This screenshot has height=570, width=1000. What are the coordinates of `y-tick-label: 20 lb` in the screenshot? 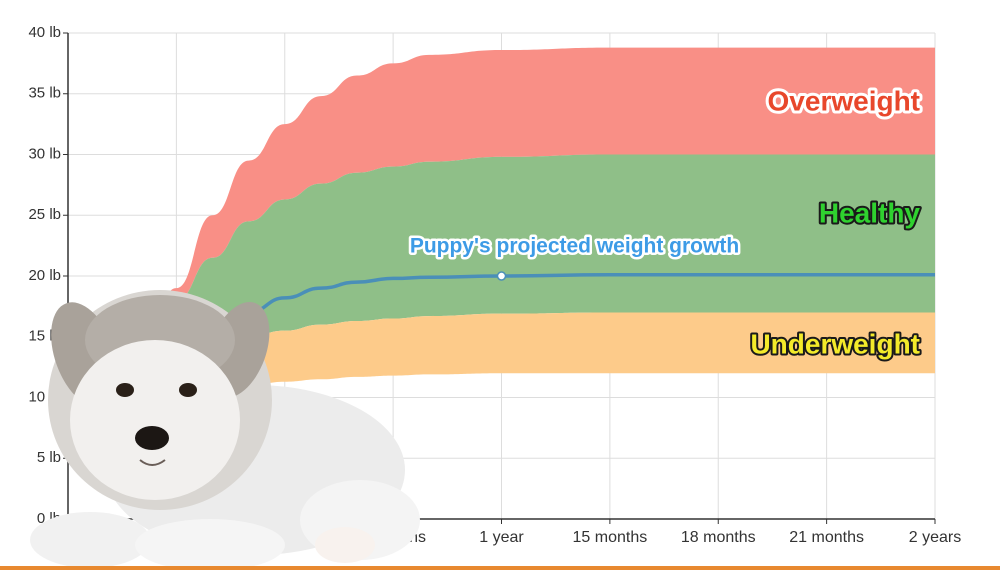 It's located at (44, 275).